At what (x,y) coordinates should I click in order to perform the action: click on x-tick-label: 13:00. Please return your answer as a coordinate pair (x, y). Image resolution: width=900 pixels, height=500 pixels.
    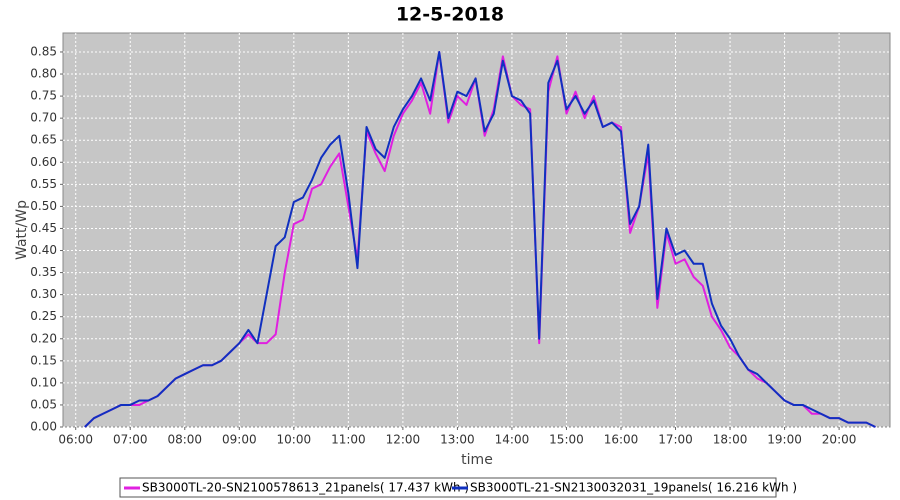
    Looking at the image, I should click on (457, 440).